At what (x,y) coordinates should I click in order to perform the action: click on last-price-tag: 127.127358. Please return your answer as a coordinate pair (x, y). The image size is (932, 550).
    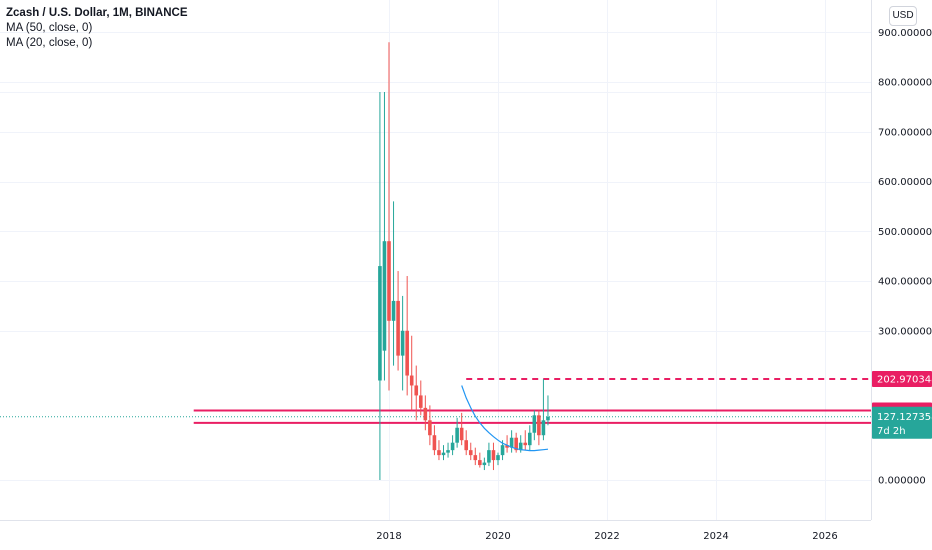
    Looking at the image, I should click on (904, 417).